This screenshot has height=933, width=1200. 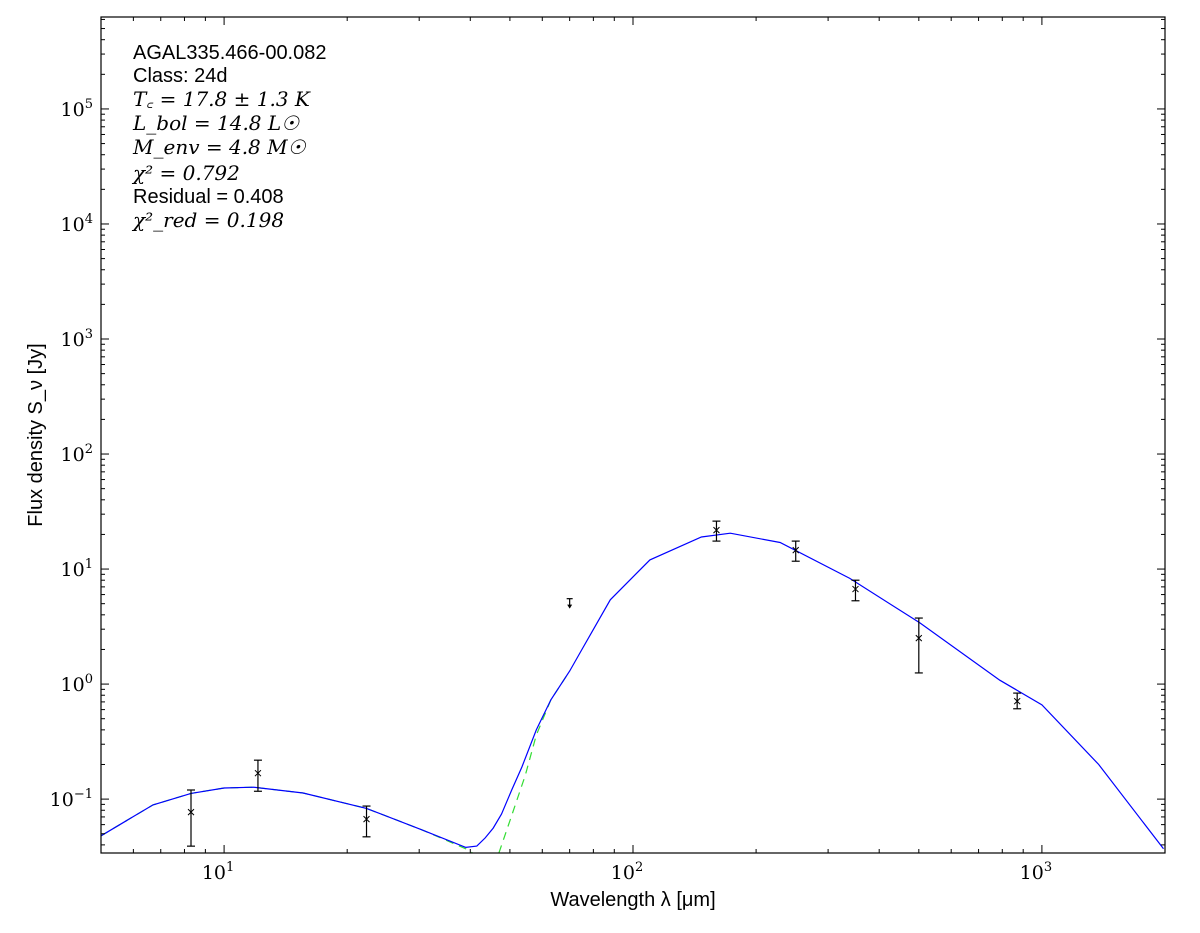 I want to click on y-tick-label: 10⁵, so click(x=77, y=109).